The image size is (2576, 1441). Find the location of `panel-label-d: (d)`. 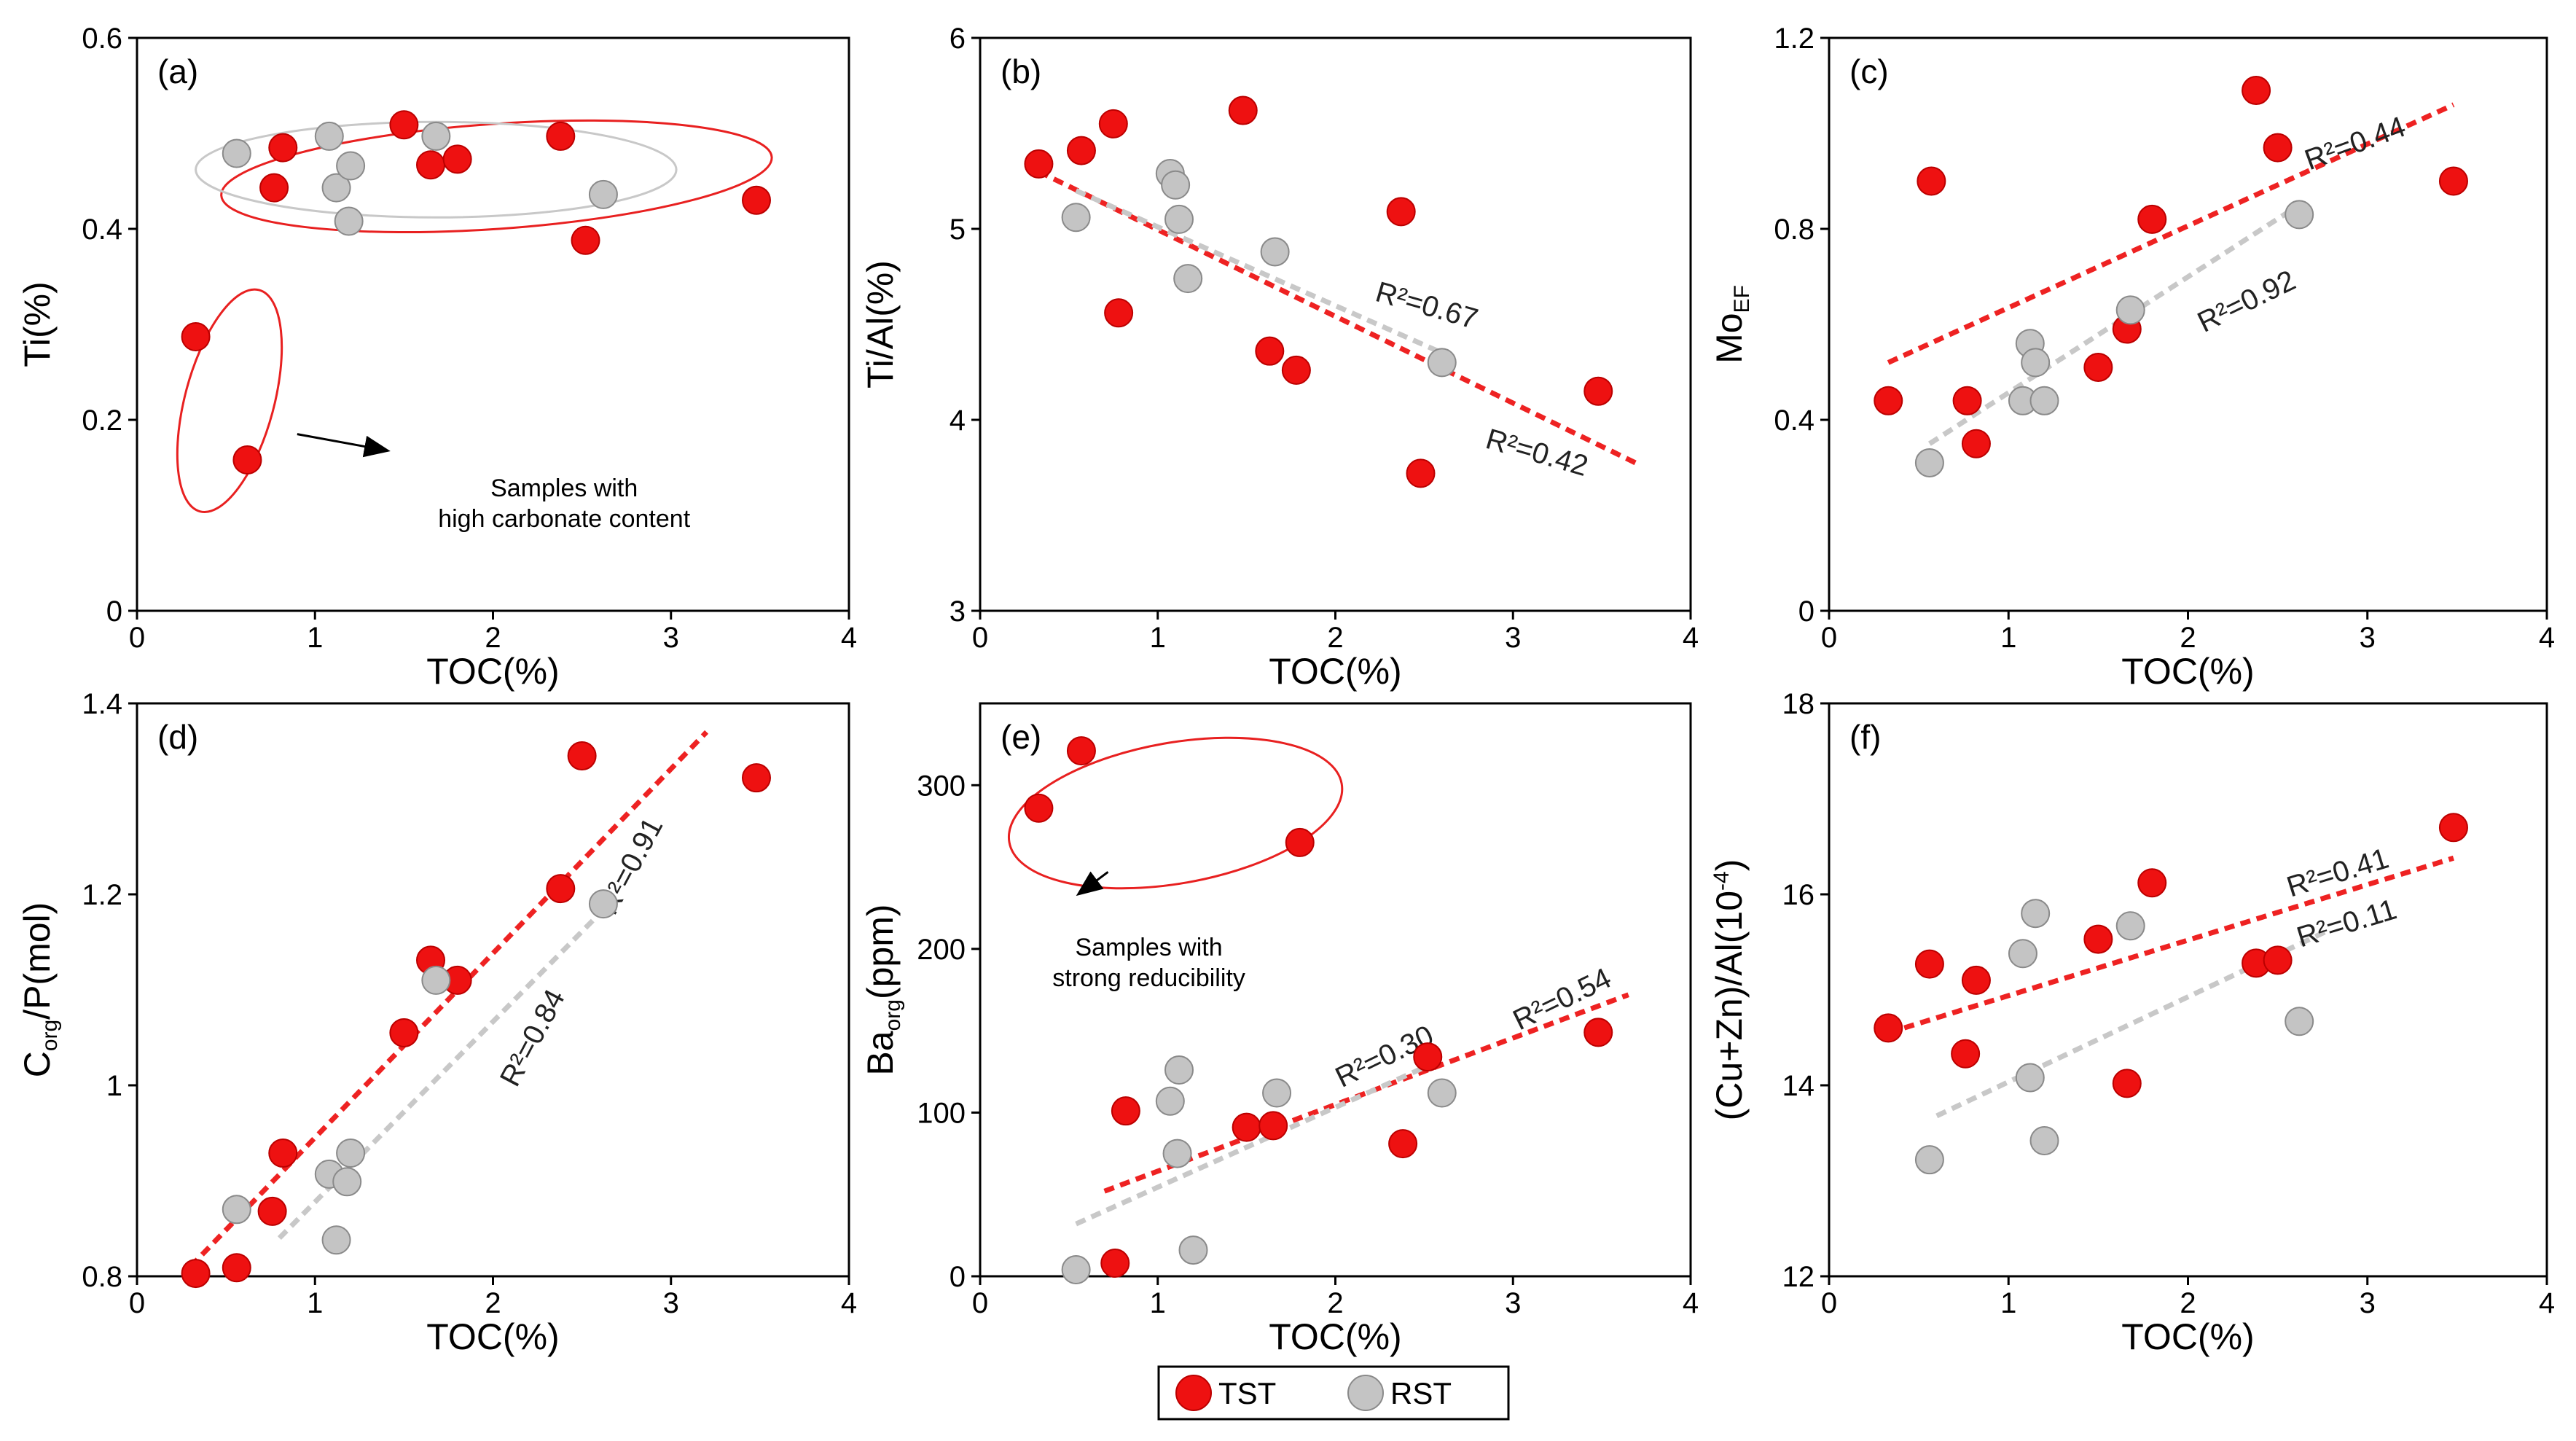

panel-label-d: (d) is located at coordinates (177, 737).